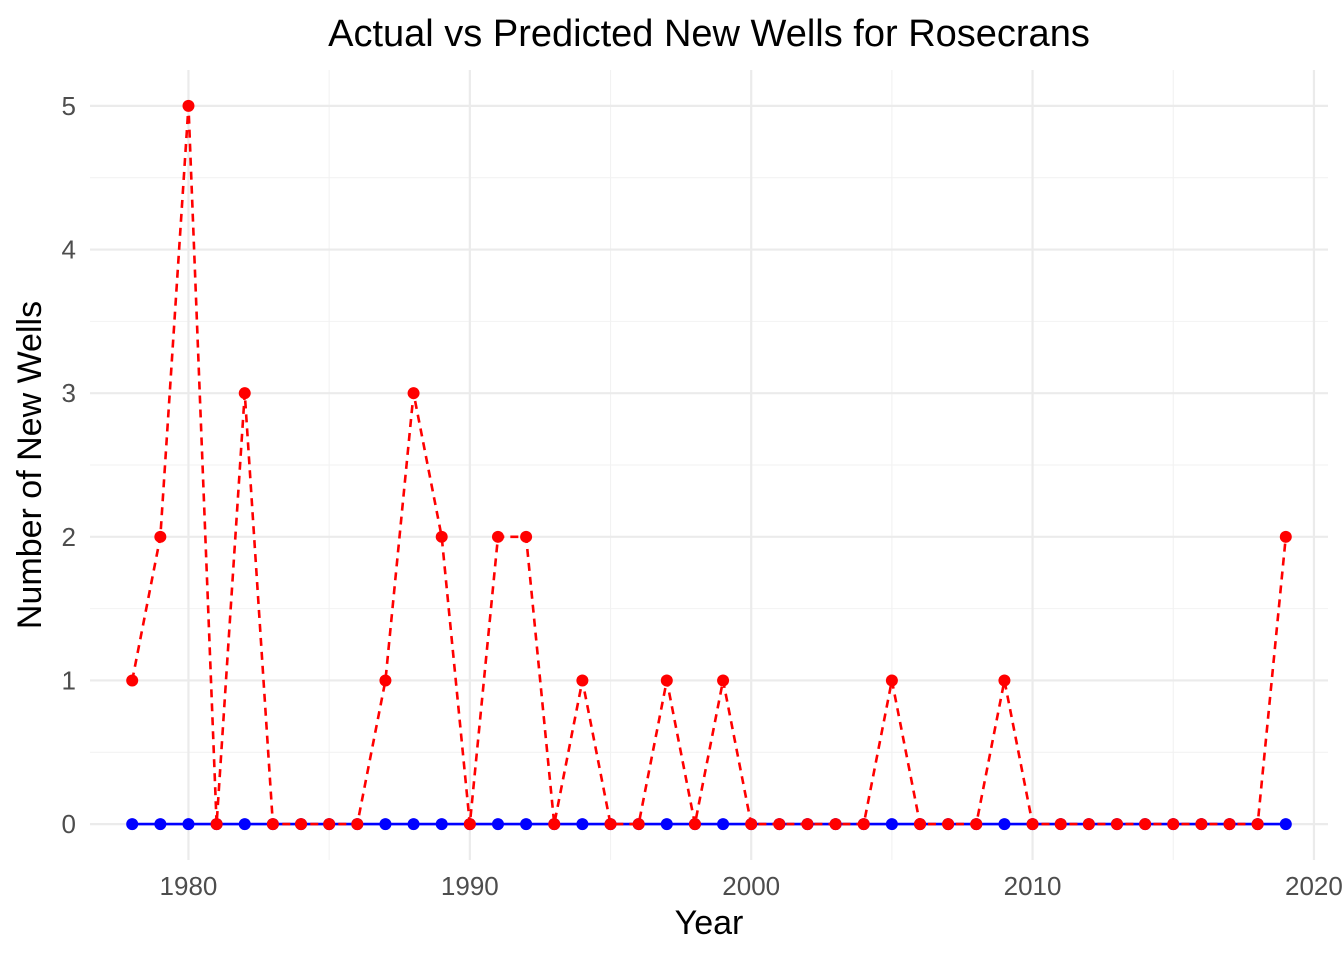  I want to click on x-tick-label: 2010, so click(1033, 886).